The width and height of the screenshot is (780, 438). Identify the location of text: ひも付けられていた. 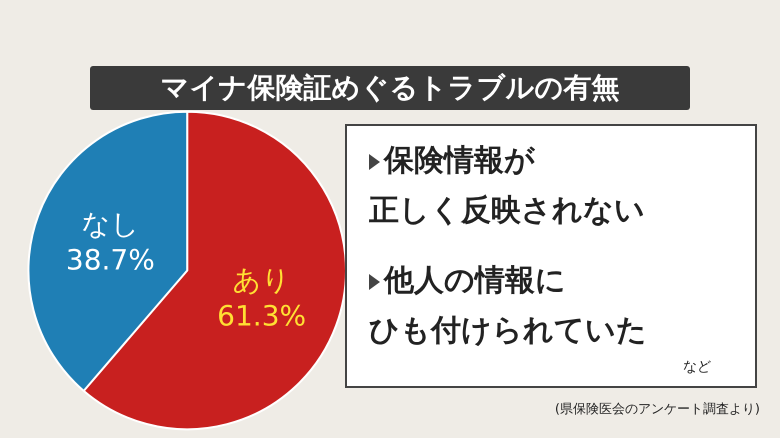
(508, 330).